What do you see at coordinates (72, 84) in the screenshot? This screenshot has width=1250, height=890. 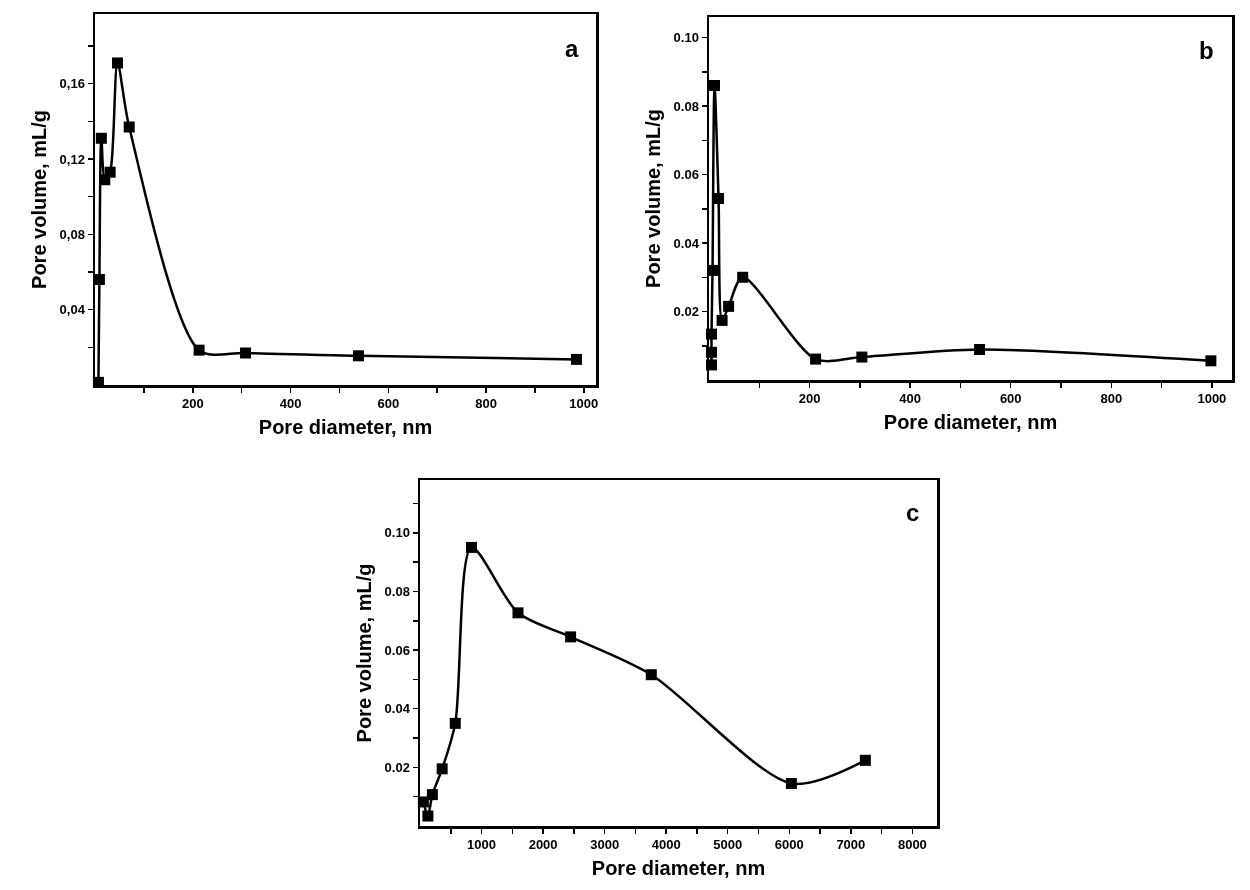 I see `y-tick-label: 0,16` at bounding box center [72, 84].